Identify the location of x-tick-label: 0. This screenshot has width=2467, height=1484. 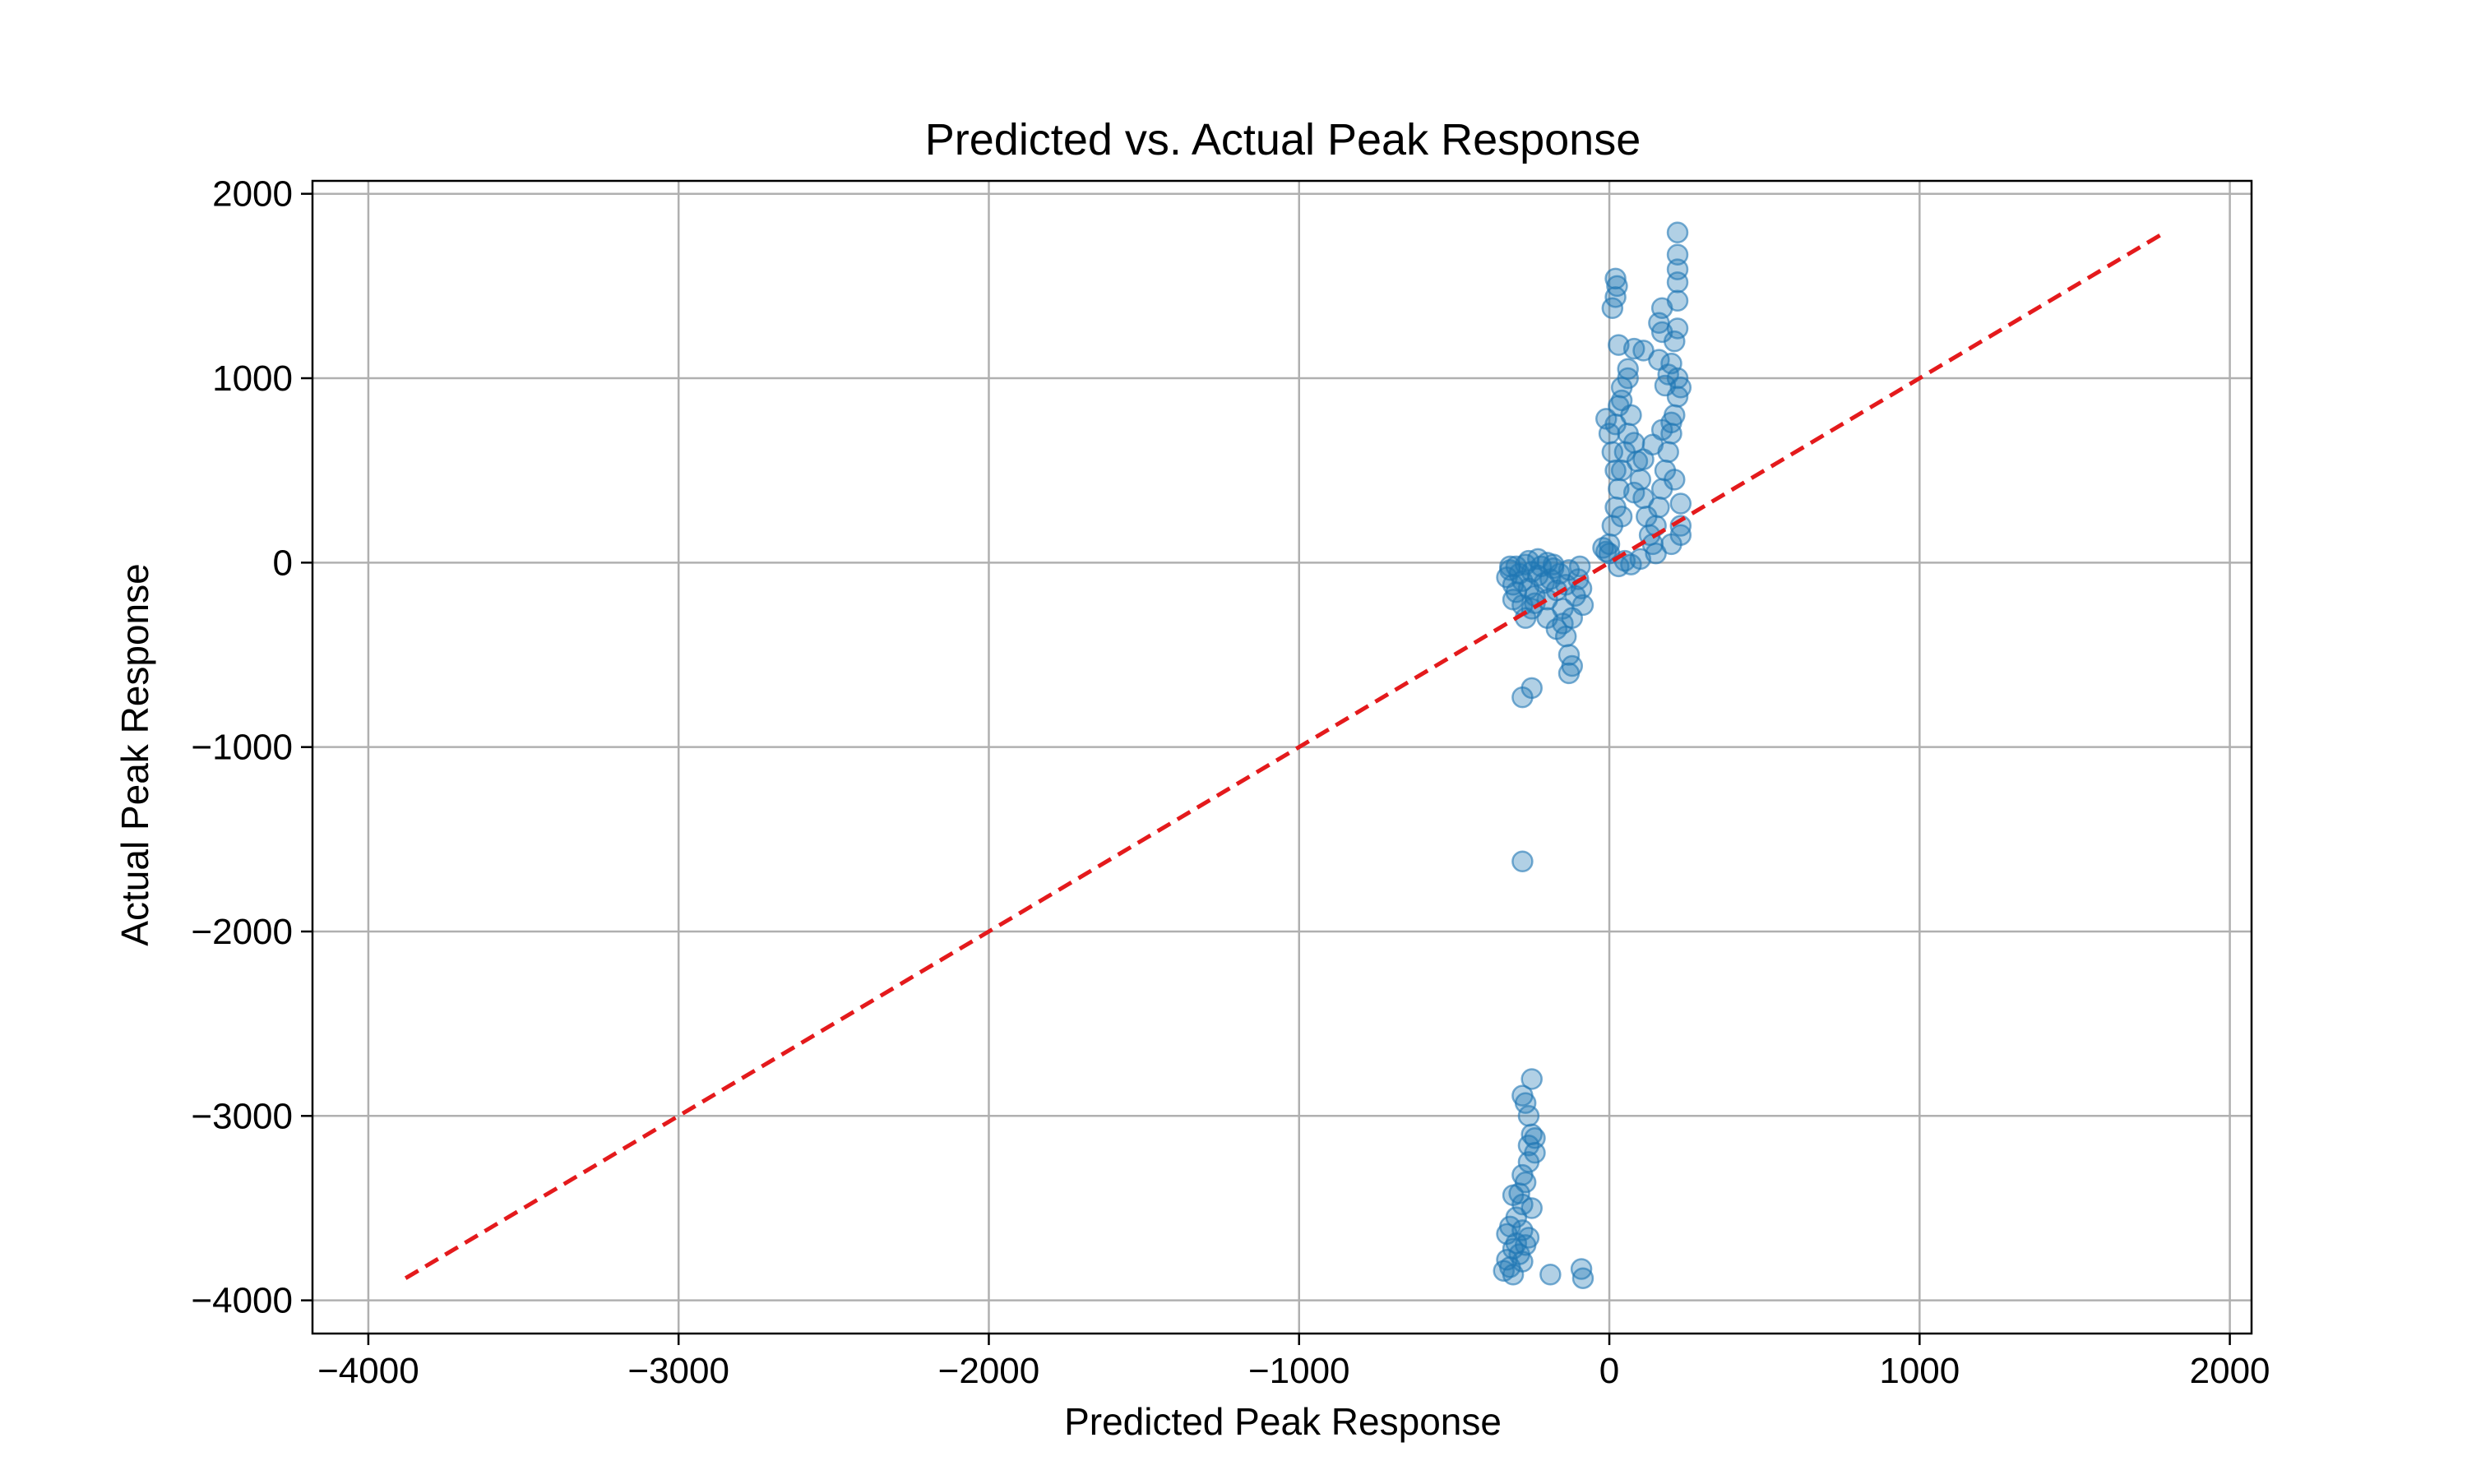
(1609, 1371).